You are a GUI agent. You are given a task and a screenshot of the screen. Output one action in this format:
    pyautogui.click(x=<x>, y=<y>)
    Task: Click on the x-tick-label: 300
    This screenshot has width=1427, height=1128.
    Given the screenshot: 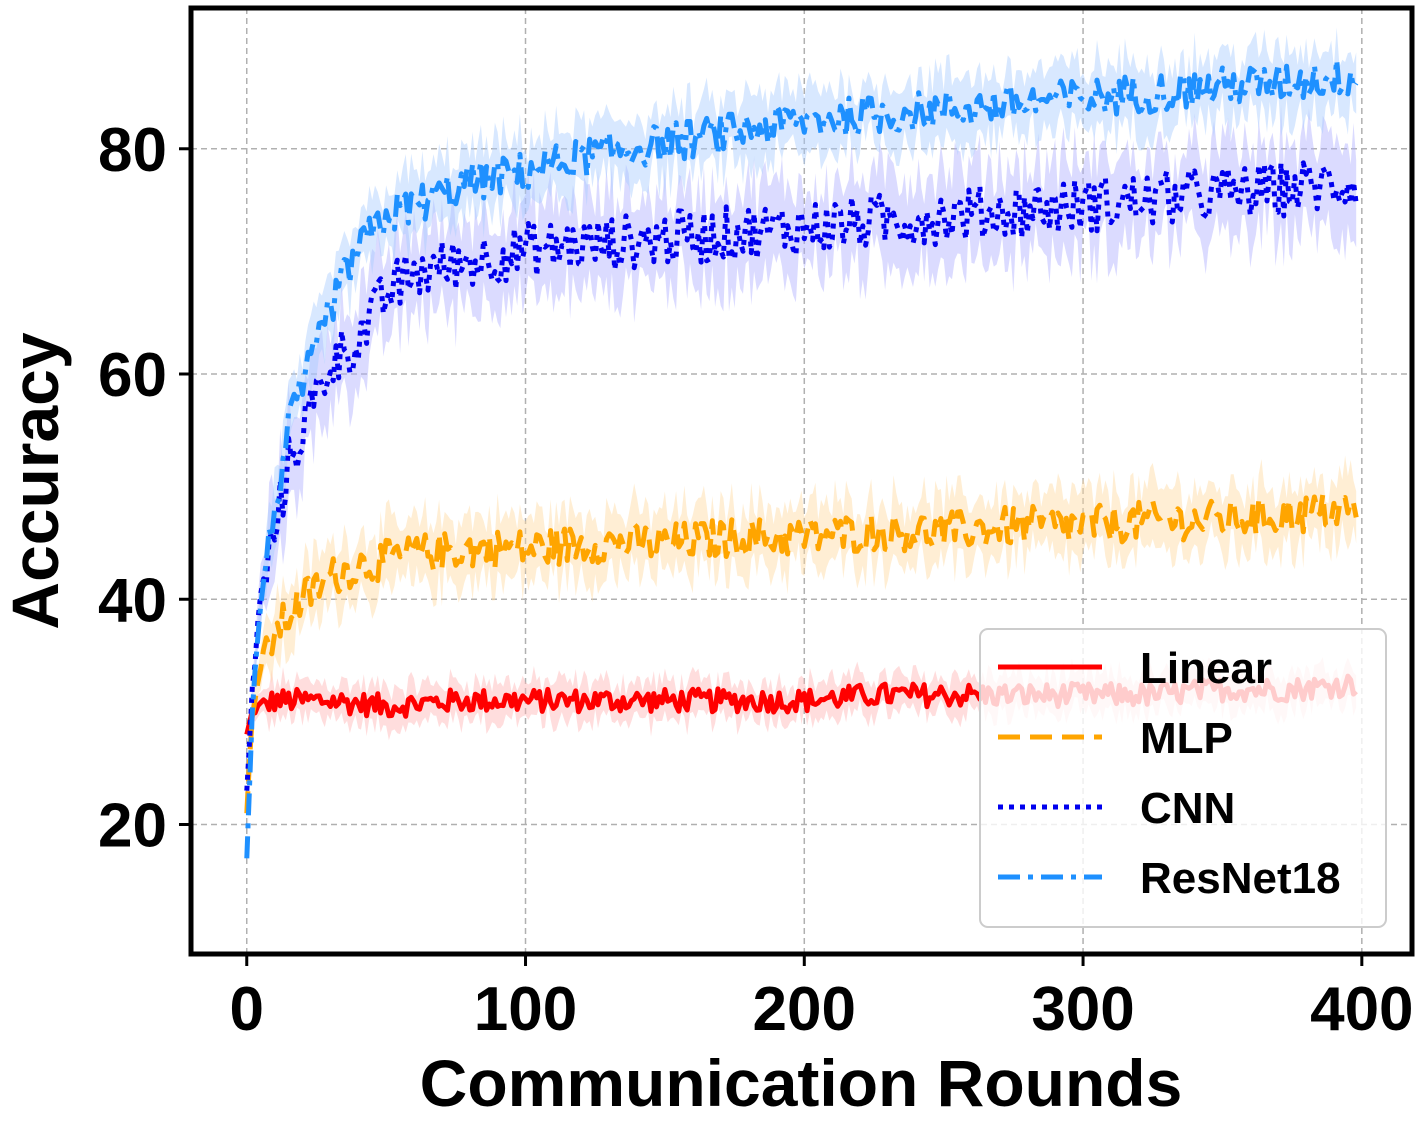 What is the action you would take?
    pyautogui.click(x=1082, y=1009)
    